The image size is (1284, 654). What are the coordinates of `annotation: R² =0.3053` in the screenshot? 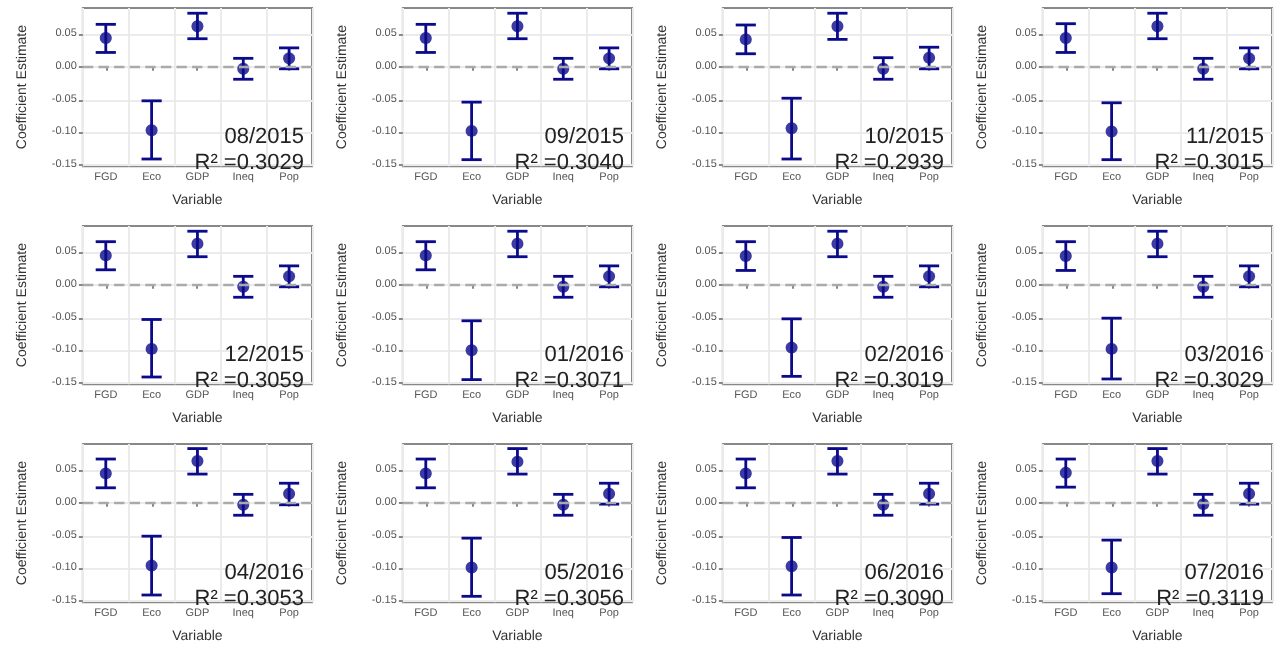 It's located at (249, 599).